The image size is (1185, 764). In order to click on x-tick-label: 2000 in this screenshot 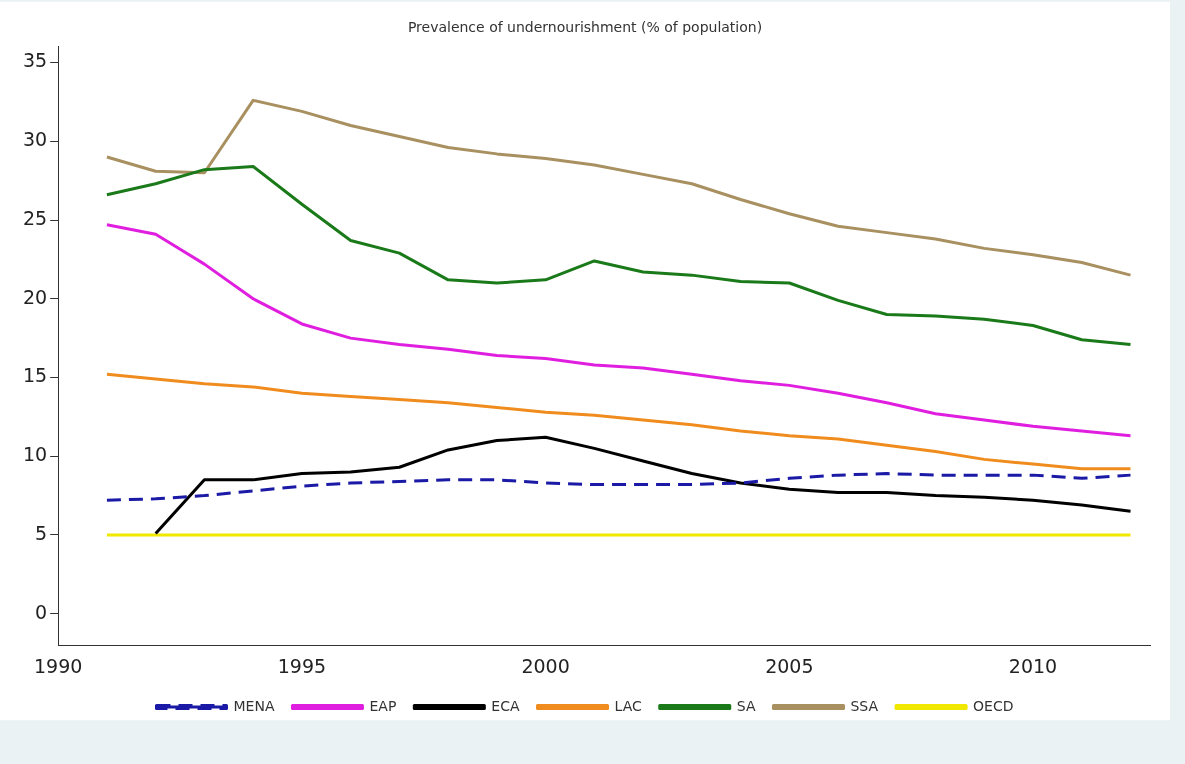, I will do `click(545, 665)`.